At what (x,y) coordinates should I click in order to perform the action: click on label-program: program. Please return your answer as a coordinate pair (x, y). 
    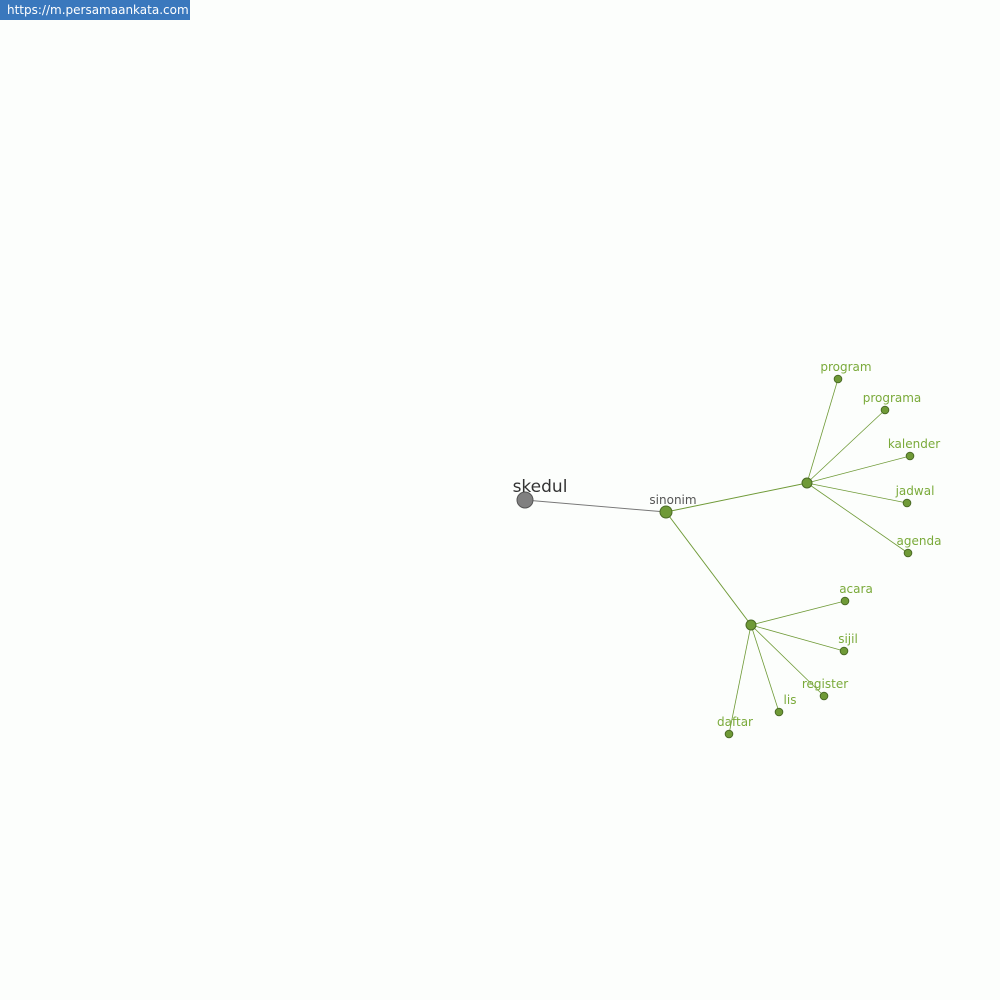
    Looking at the image, I should click on (845, 367).